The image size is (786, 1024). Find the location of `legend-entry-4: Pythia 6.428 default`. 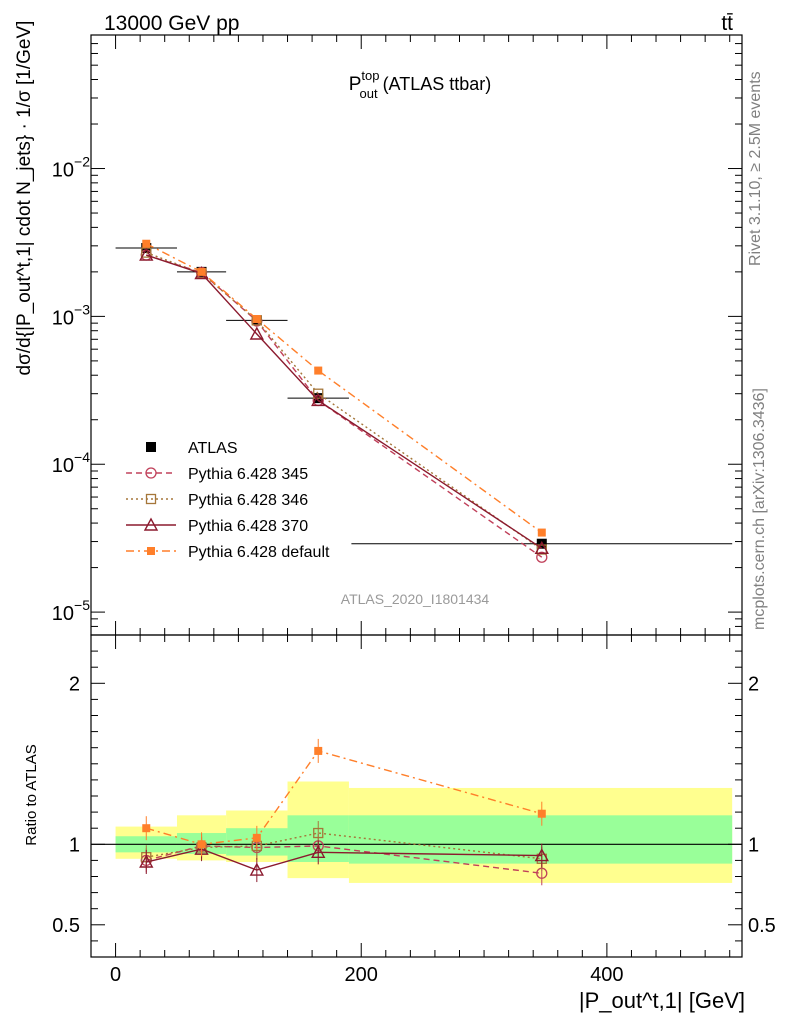

legend-entry-4: Pythia 6.428 default is located at coordinates (228, 552).